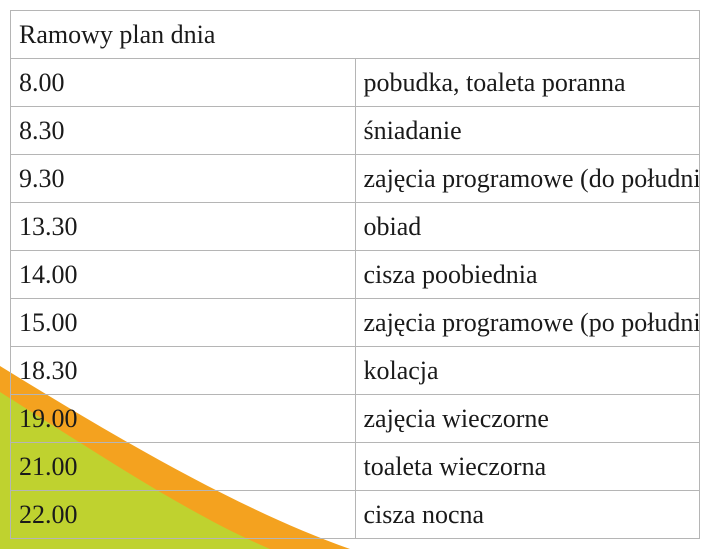 Image resolution: width=726 pixels, height=549 pixels. Describe the element at coordinates (183, 178) in the screenshot. I see `time-cell: 9.30` at that location.